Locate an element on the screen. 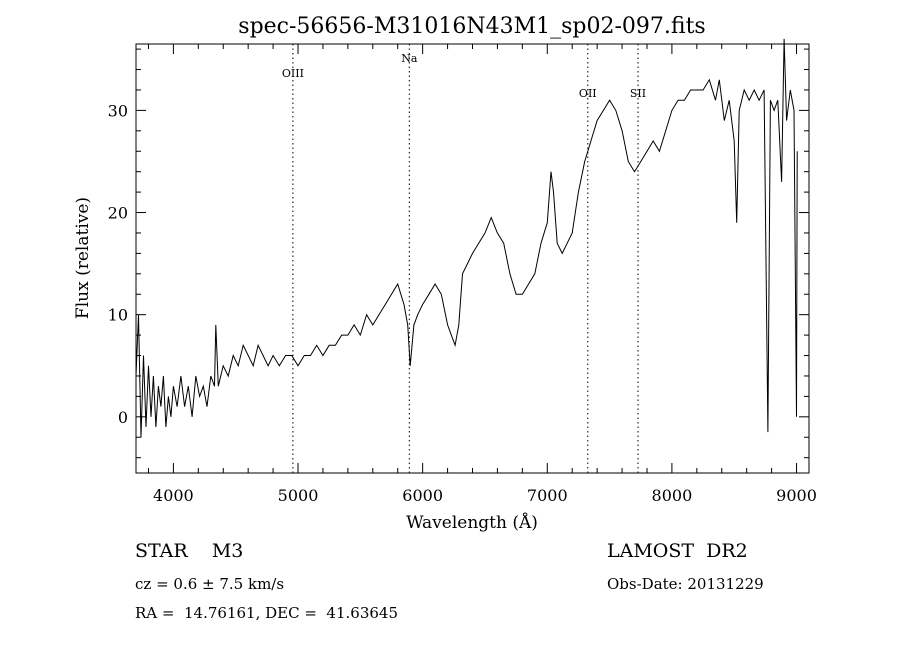  y-tick-label: 0 is located at coordinates (123, 417).